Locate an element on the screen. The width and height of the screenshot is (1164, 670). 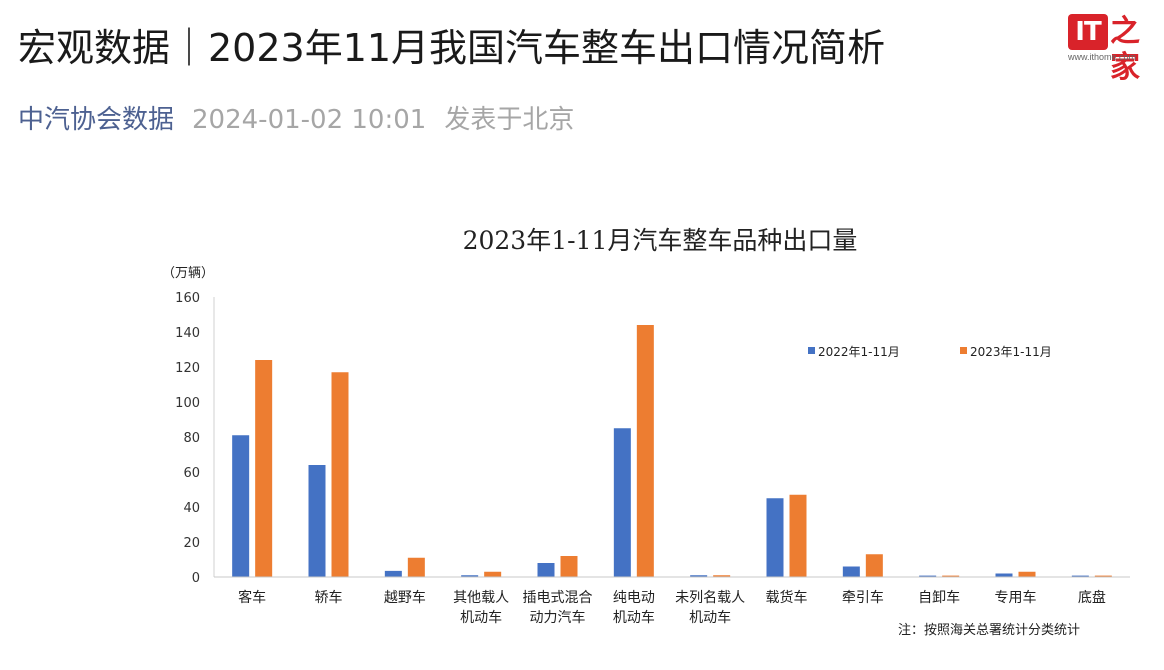
y-tick-label: 160 is located at coordinates (187, 298).